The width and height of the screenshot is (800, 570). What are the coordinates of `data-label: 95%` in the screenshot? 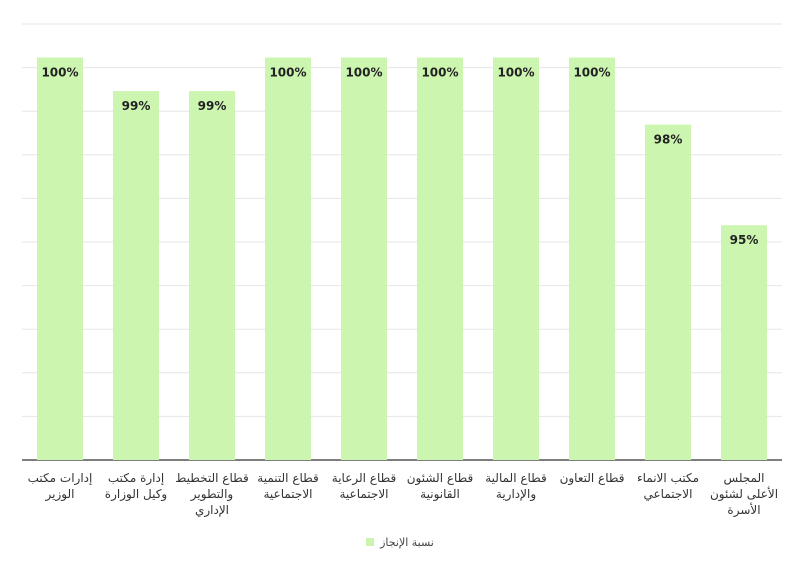 It's located at (744, 240).